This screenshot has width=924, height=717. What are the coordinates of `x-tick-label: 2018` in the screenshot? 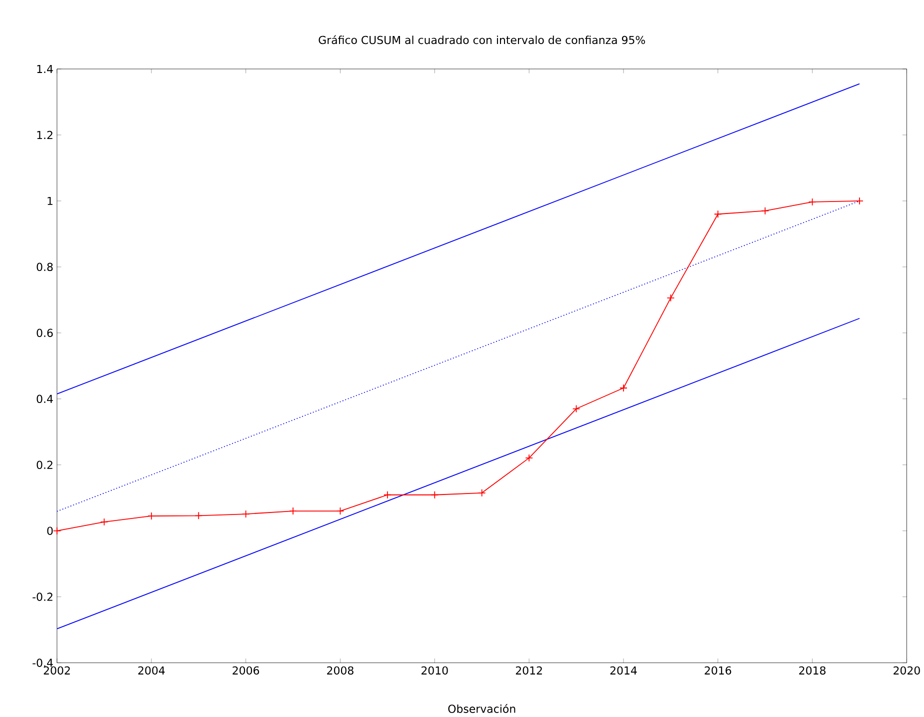 It's located at (812, 670).